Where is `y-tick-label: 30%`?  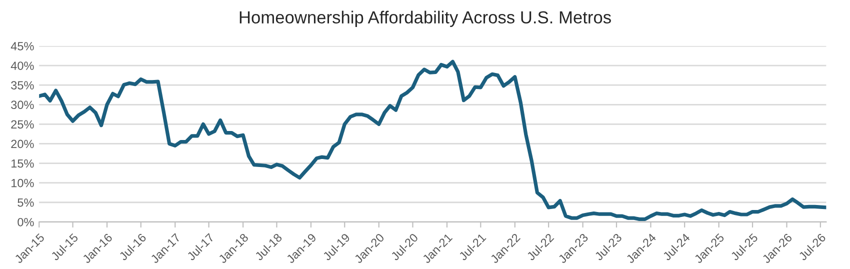
y-tick-label: 30% is located at coordinates (22, 105).